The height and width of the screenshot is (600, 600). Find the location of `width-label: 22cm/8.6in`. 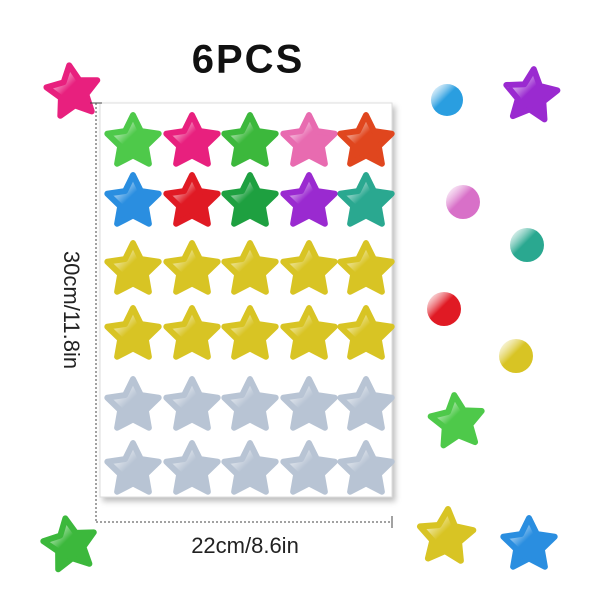

width-label: 22cm/8.6in is located at coordinates (245, 545).